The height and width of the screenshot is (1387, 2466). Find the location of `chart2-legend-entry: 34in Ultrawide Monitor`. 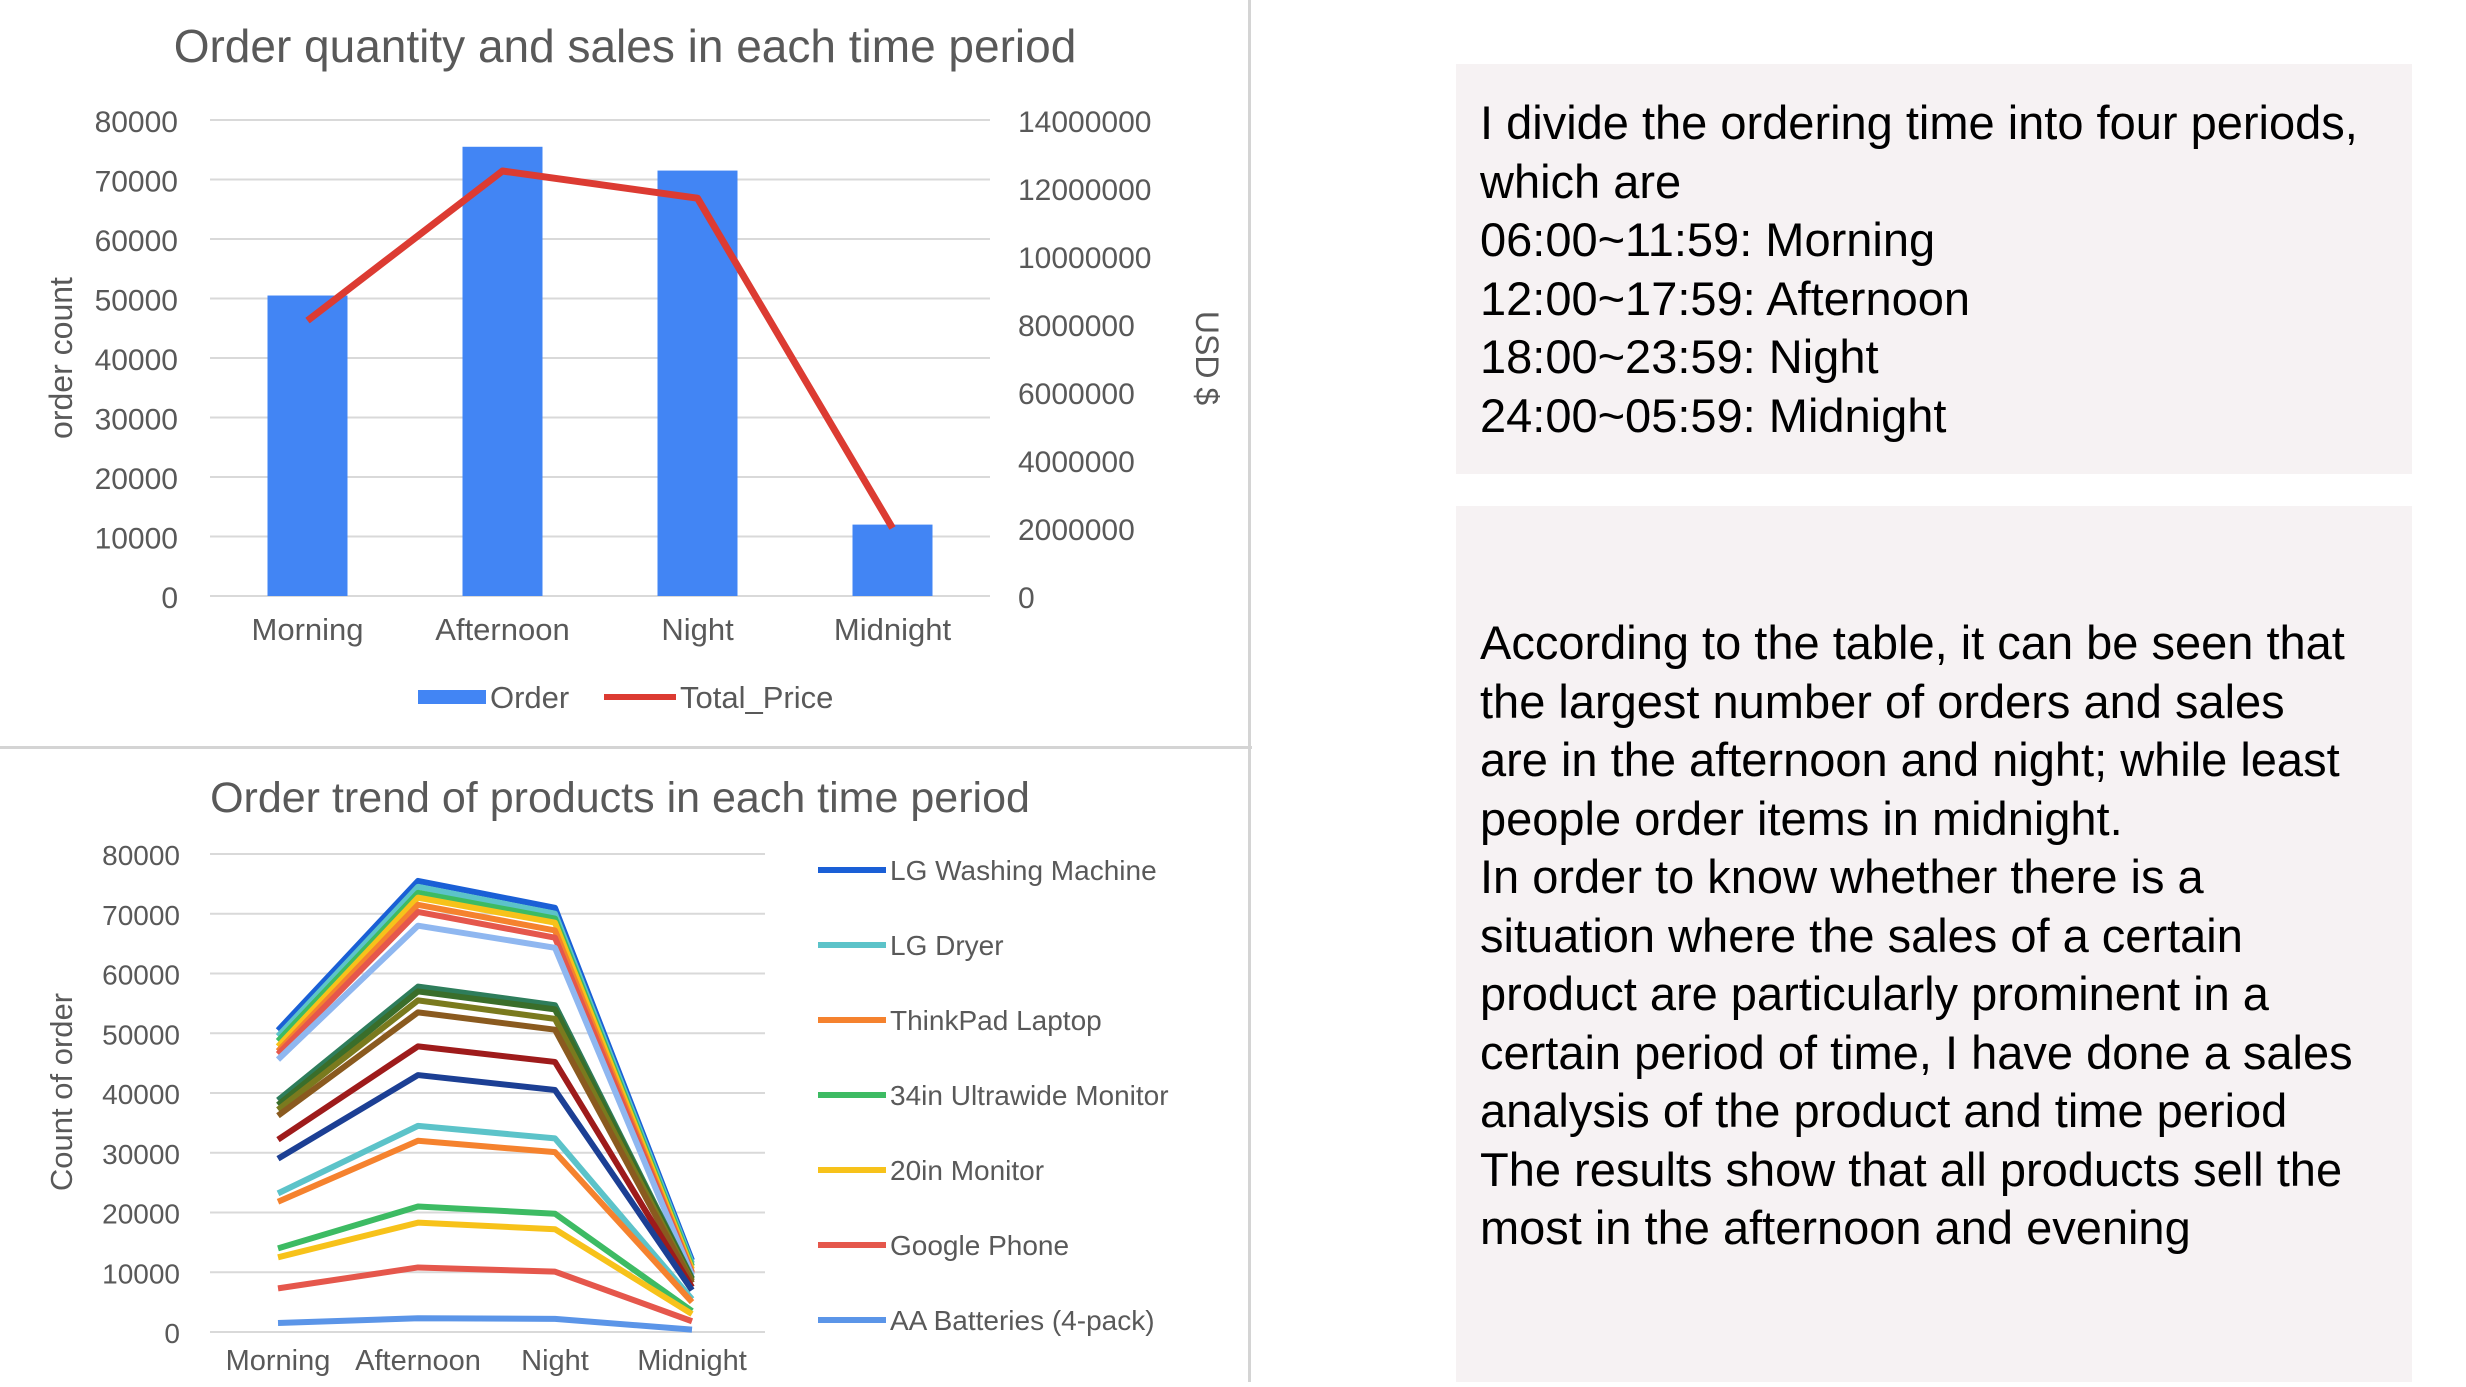

chart2-legend-entry: 34in Ultrawide Monitor is located at coordinates (1029, 1095).